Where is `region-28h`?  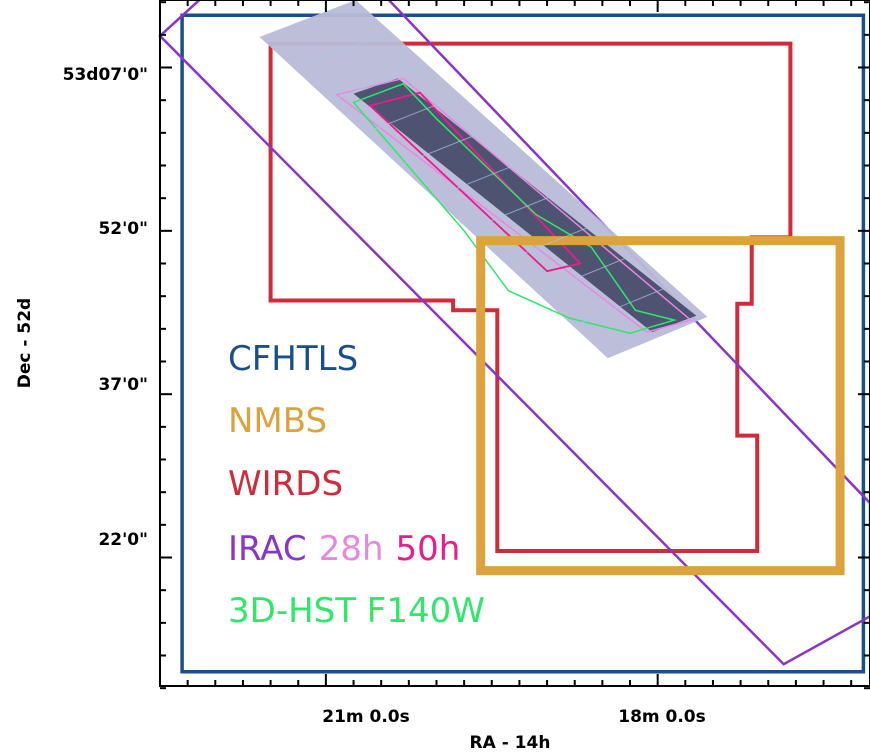
region-28h is located at coordinates (514, 205).